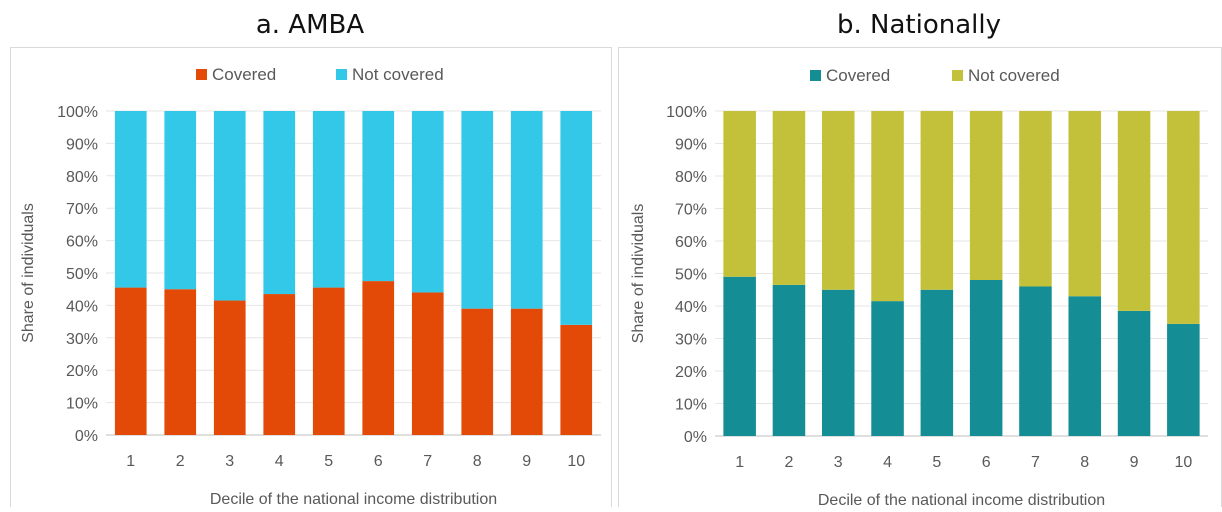 Image resolution: width=1222 pixels, height=512 pixels. What do you see at coordinates (691, 307) in the screenshot?
I see `chart-b-y-tick-label: 40%` at bounding box center [691, 307].